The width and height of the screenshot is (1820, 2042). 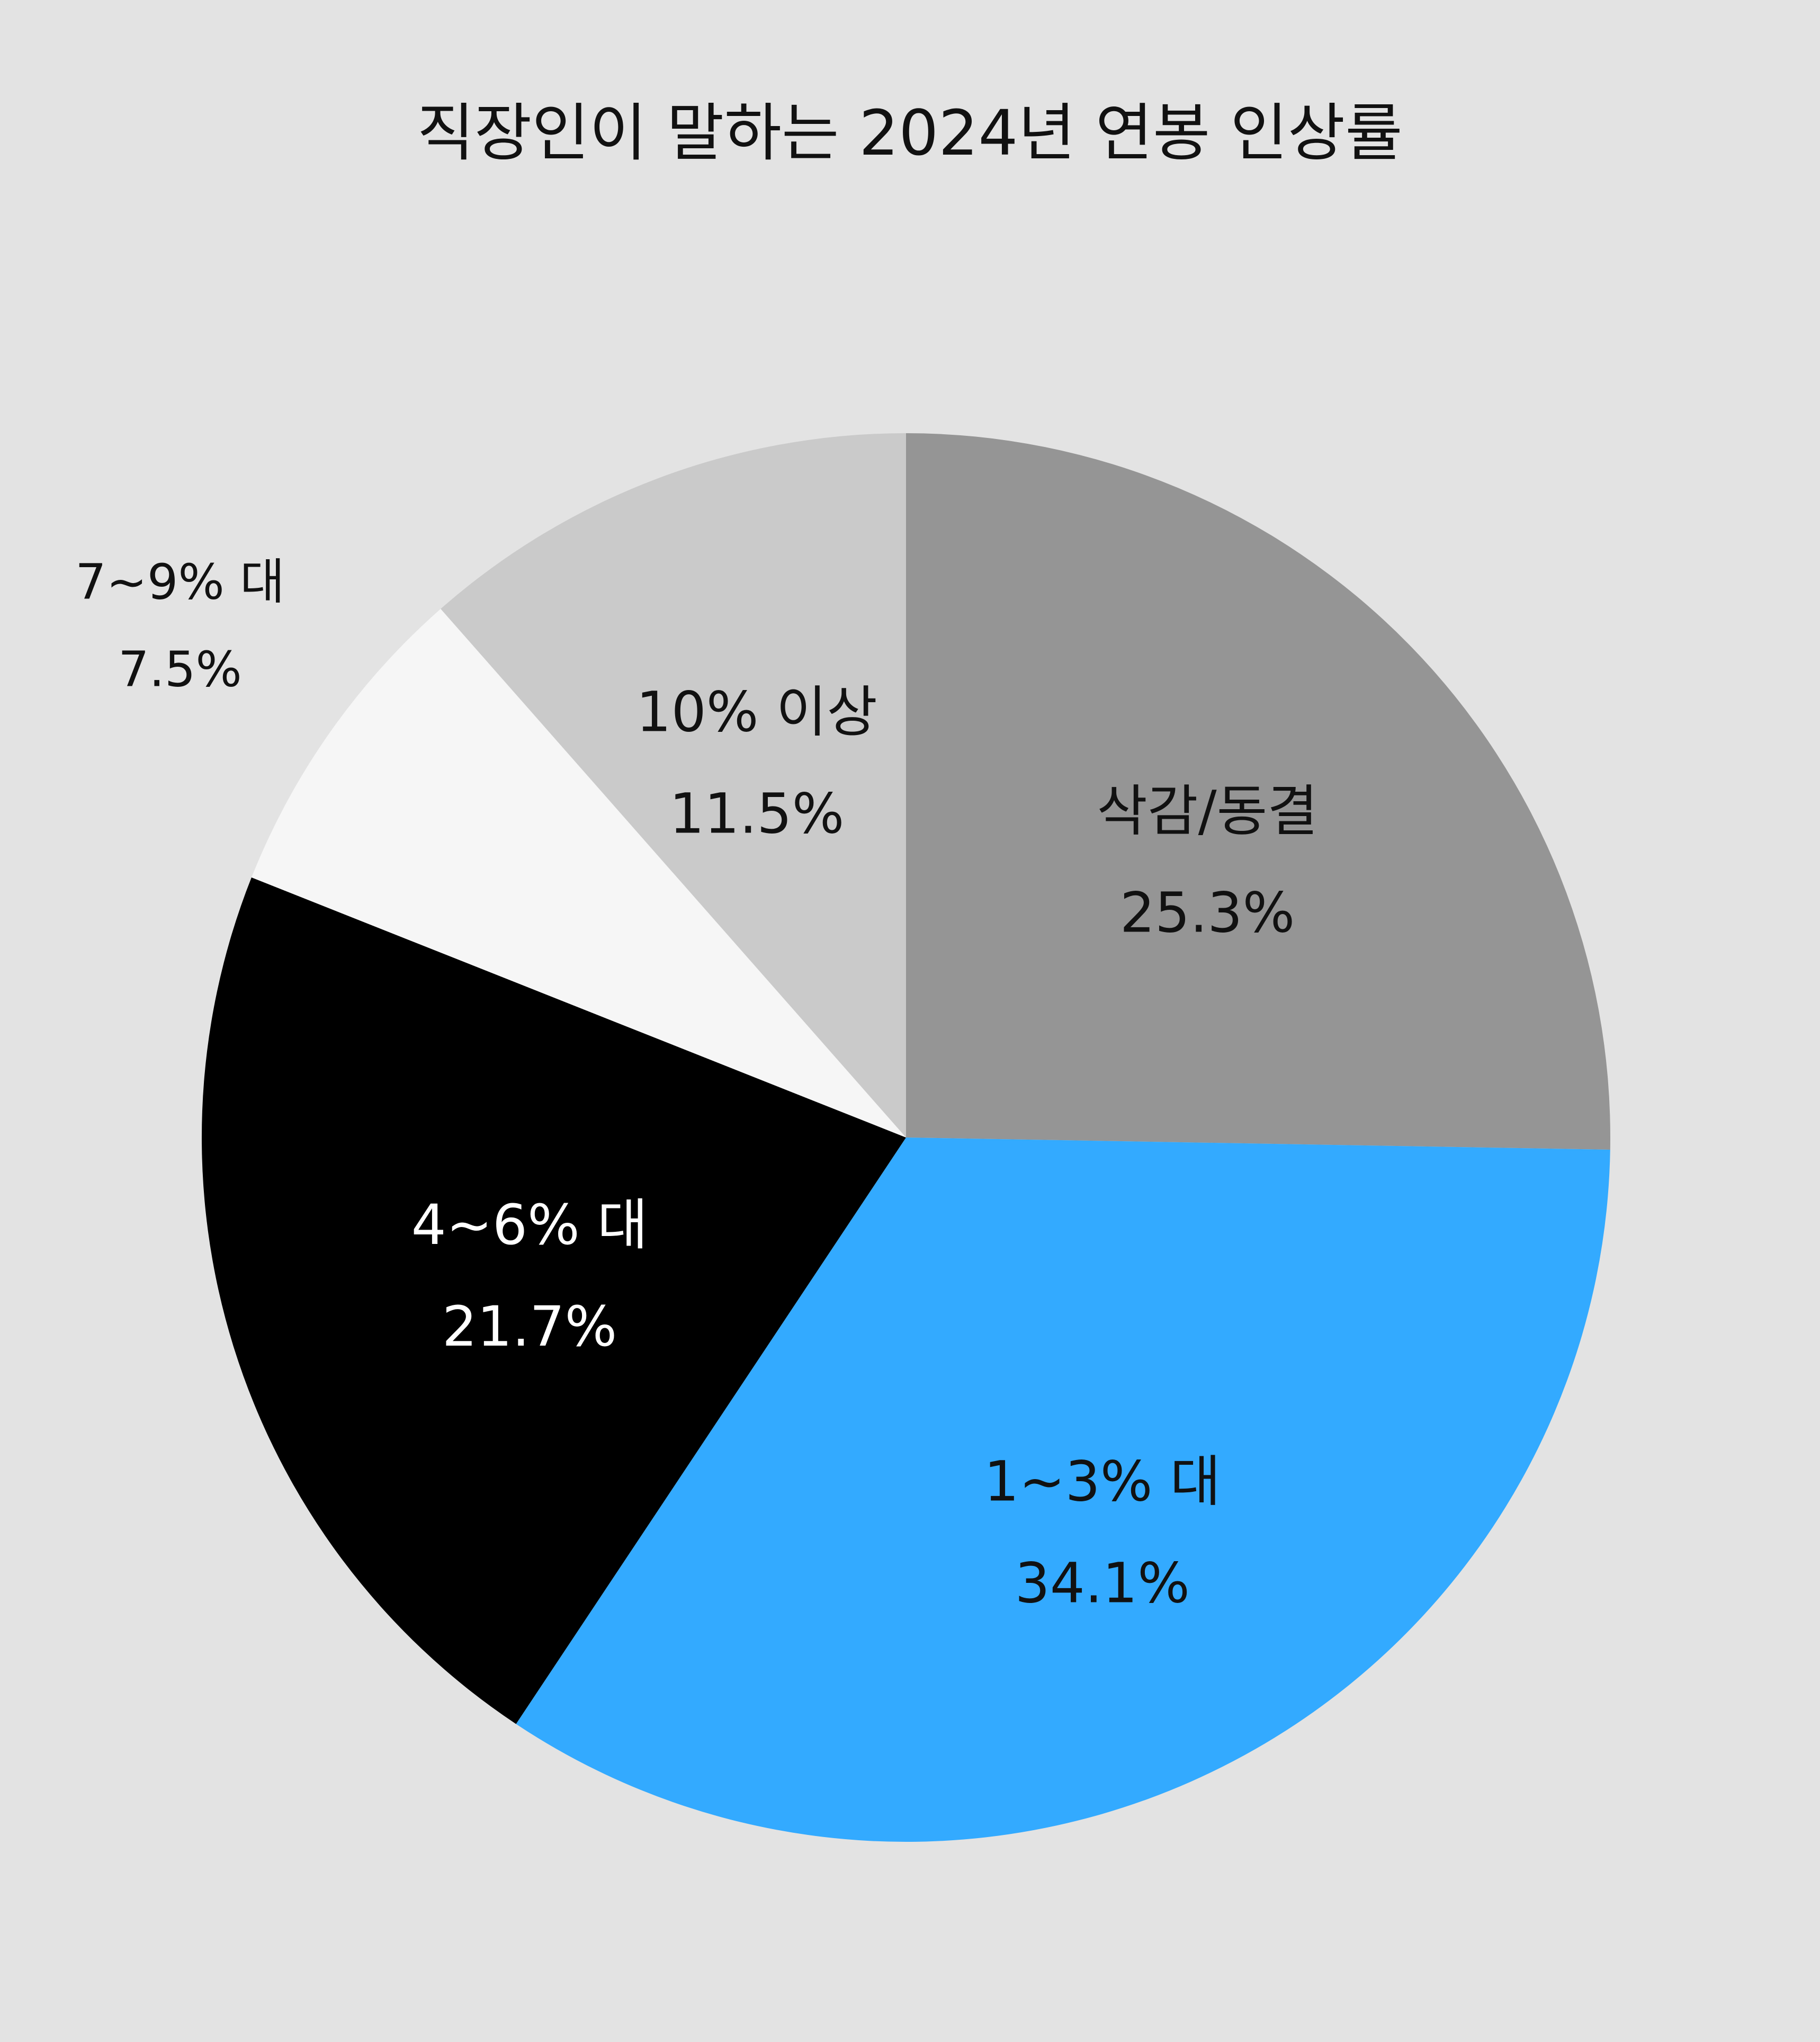 I want to click on slice-value-label: 7.5%, so click(x=180, y=669).